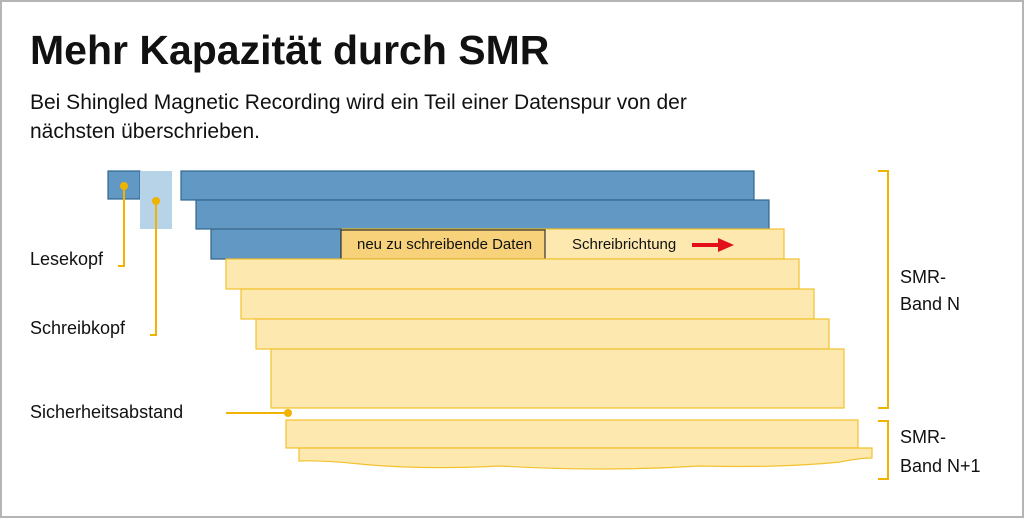 Image resolution: width=1024 pixels, height=523 pixels. I want to click on title: Mehr Kapazität durch SMR, so click(289, 50).